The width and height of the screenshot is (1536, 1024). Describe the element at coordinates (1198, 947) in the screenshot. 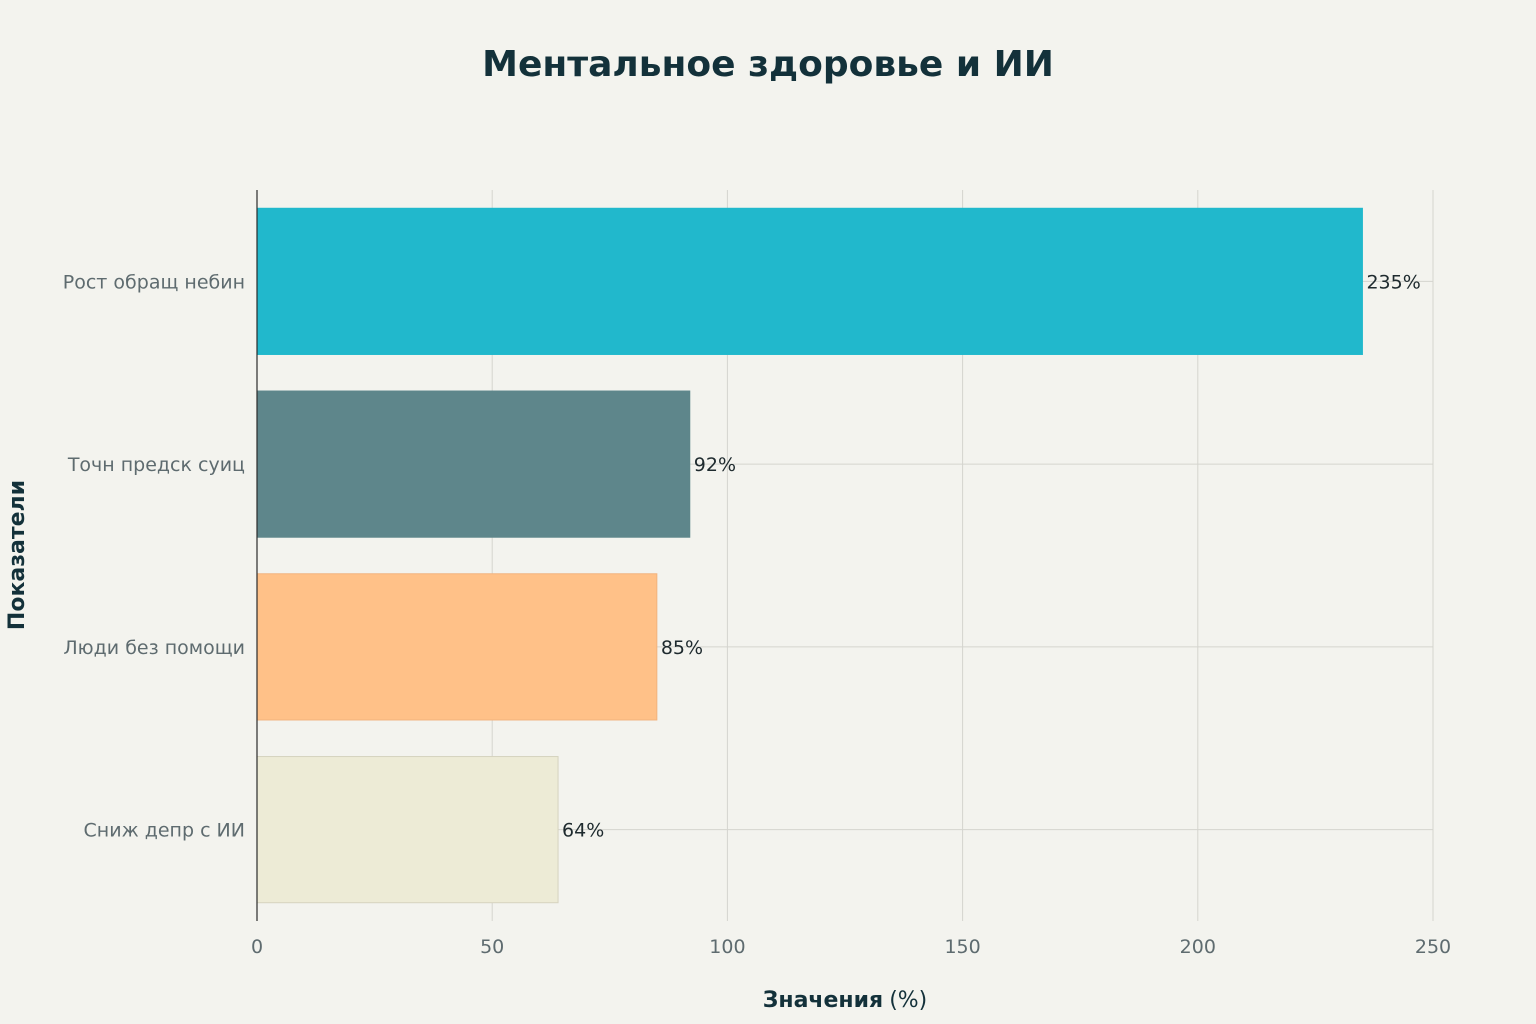

I see `x-tick-label: 200` at that location.